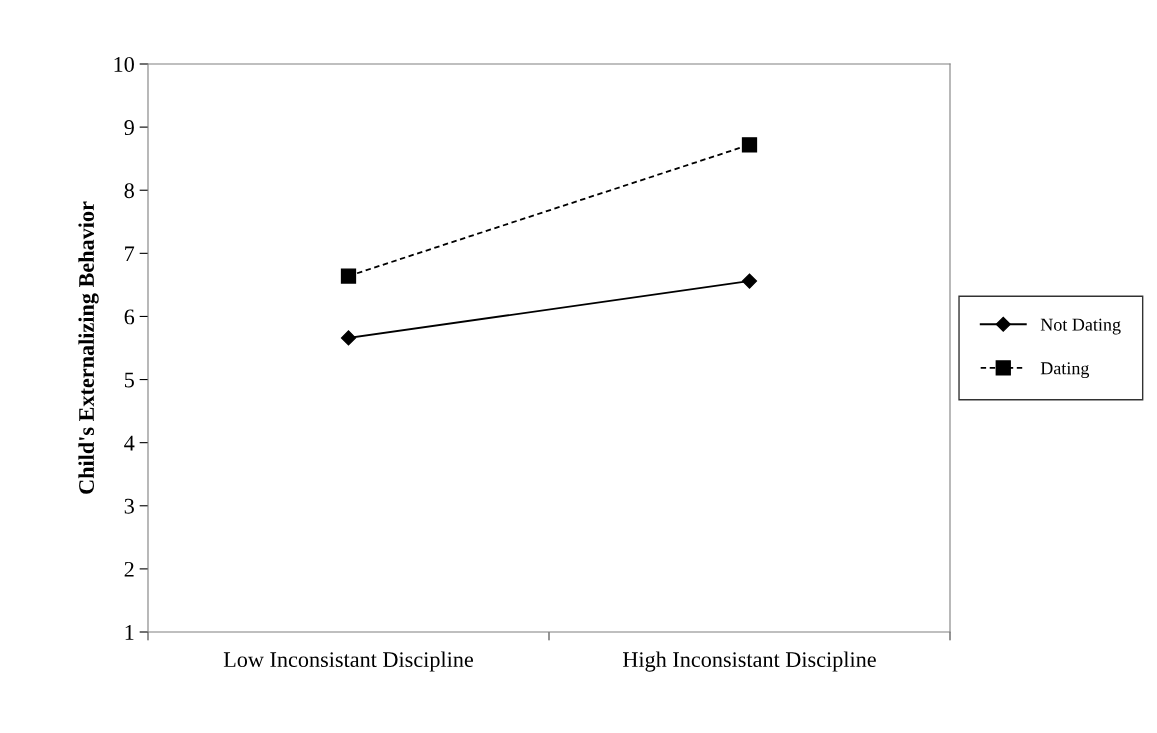 The width and height of the screenshot is (1157, 733). I want to click on y-tick-label: 9, so click(129, 128).